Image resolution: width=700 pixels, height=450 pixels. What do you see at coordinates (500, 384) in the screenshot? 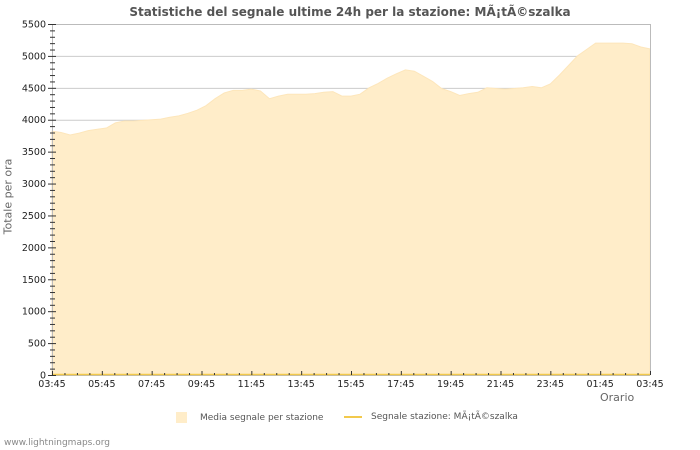
I see `svg-text: 21:45` at bounding box center [500, 384].